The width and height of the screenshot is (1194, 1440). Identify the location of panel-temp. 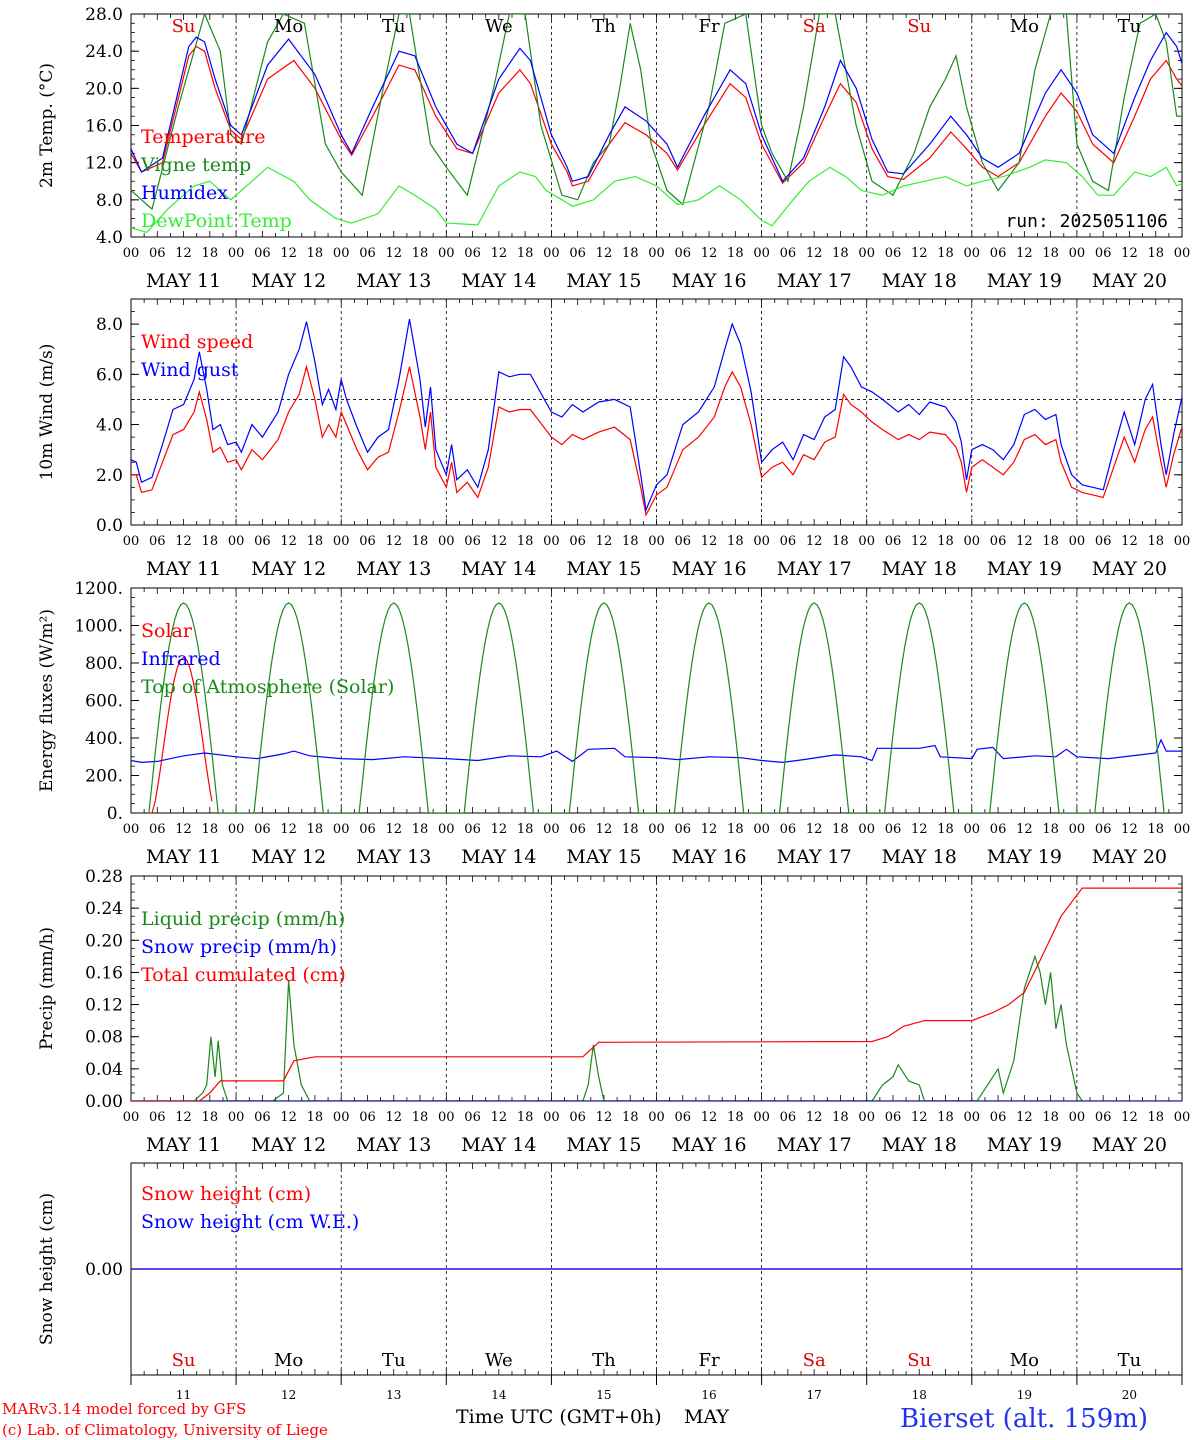
(656, 125).